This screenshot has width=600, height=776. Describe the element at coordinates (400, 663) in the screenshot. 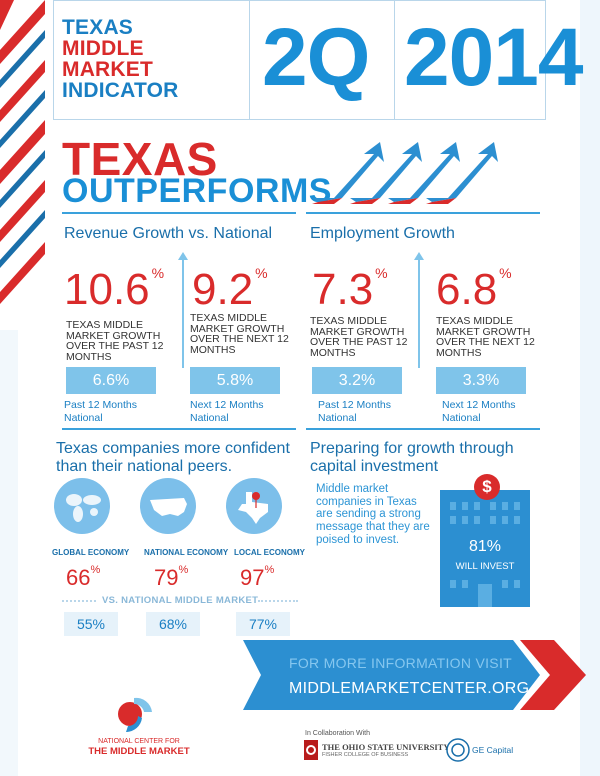

I see `more-info-label: FOR MORE INFORMATION VISIT` at that location.